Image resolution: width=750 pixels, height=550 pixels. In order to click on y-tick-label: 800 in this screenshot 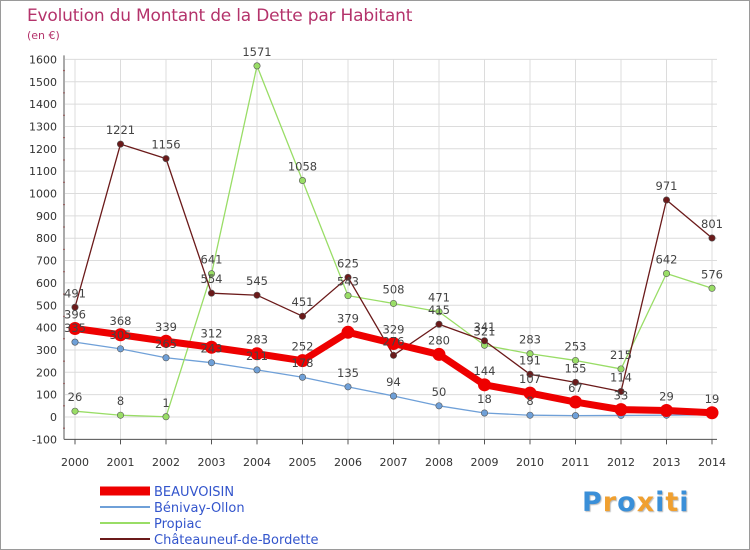, I will do `click(46, 238)`.